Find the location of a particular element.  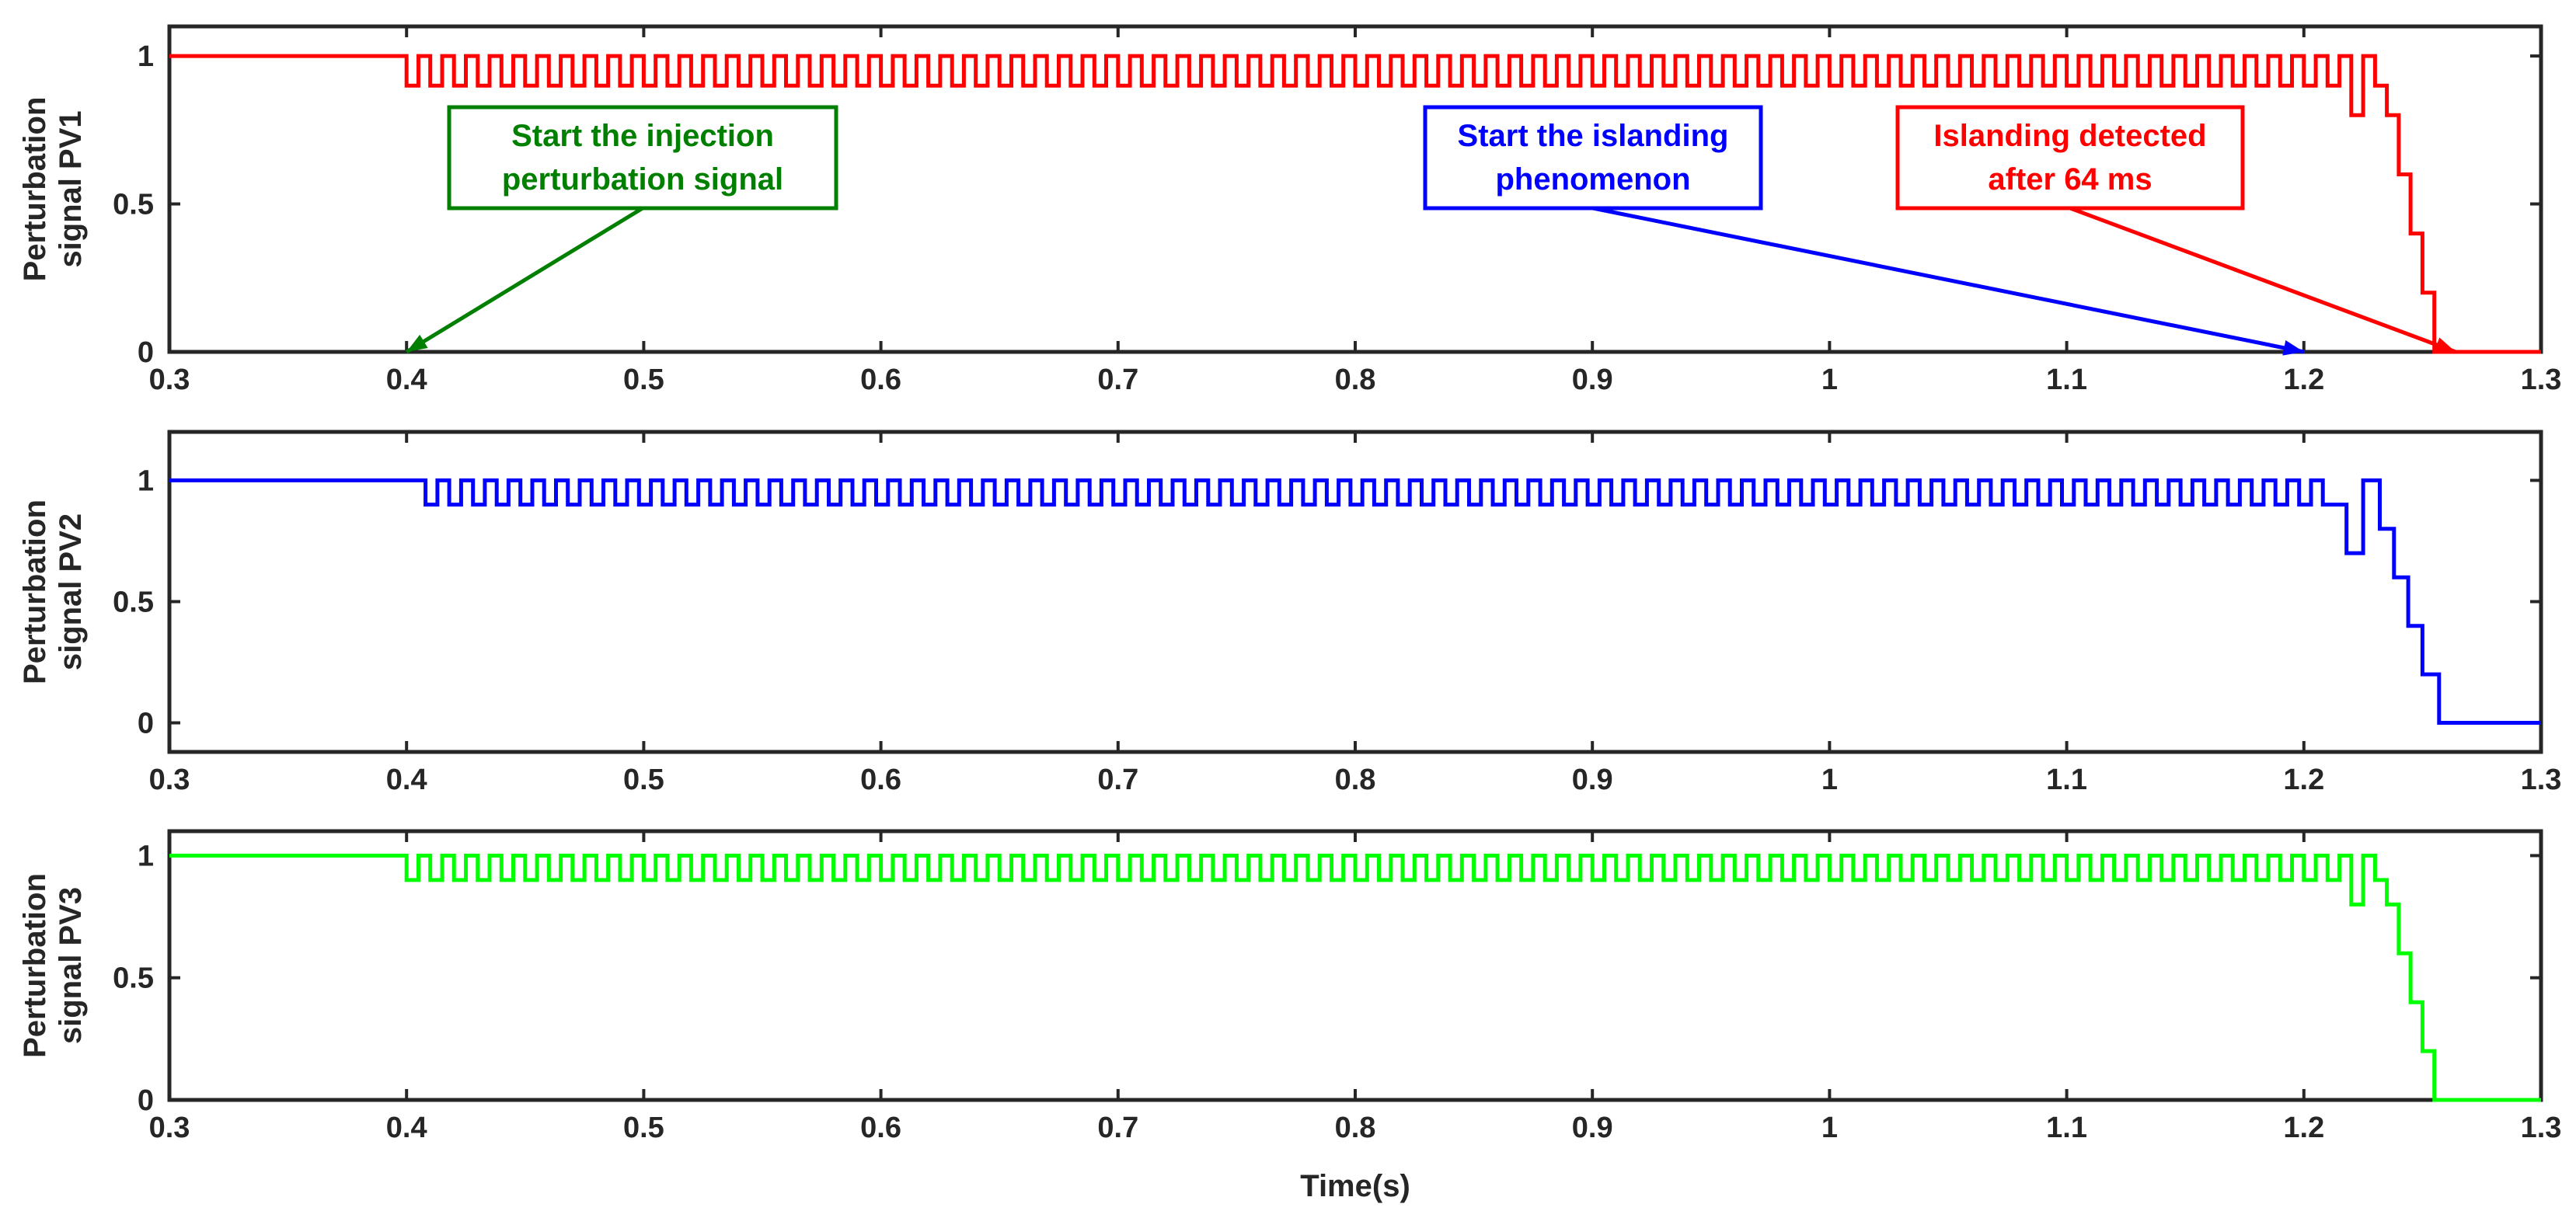

annotation-text: after 64 ms is located at coordinates (2070, 179).